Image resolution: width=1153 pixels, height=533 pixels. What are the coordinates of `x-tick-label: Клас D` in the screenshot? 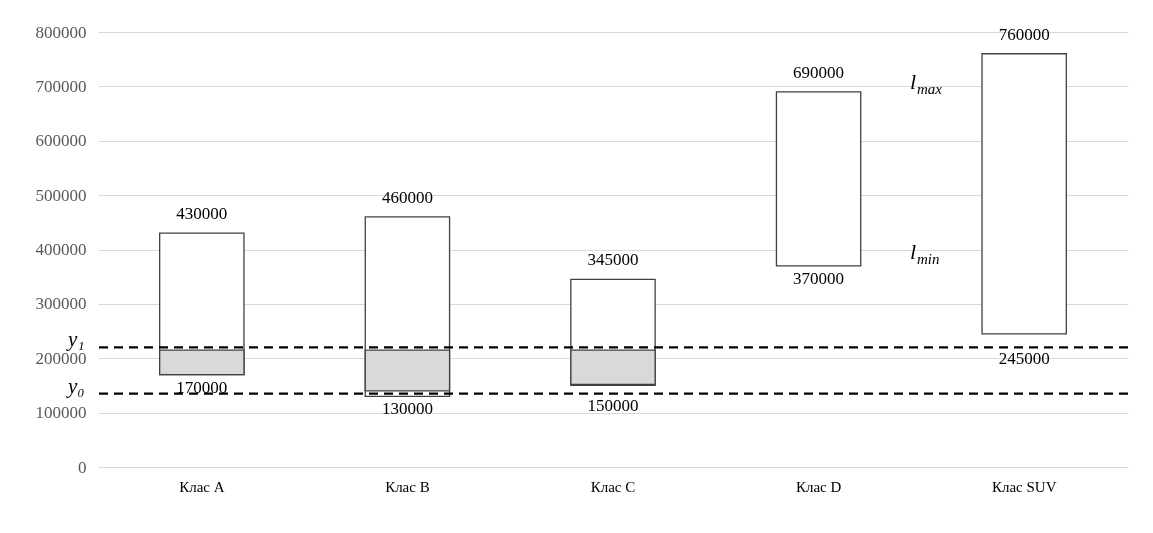 It's located at (818, 486).